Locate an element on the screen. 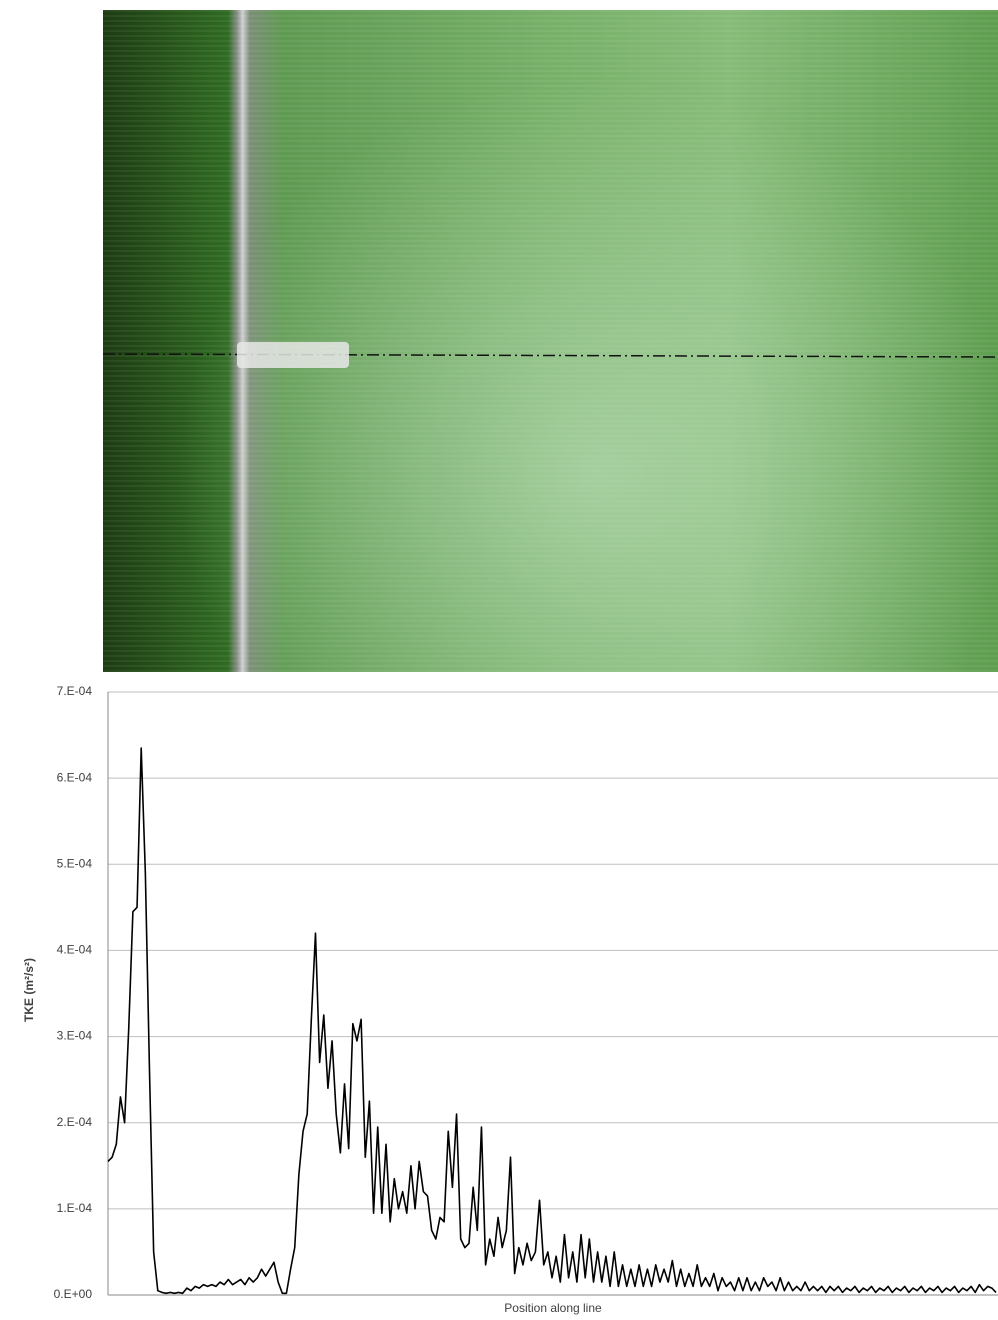 The width and height of the screenshot is (998, 1320). model-body is located at coordinates (293, 355).